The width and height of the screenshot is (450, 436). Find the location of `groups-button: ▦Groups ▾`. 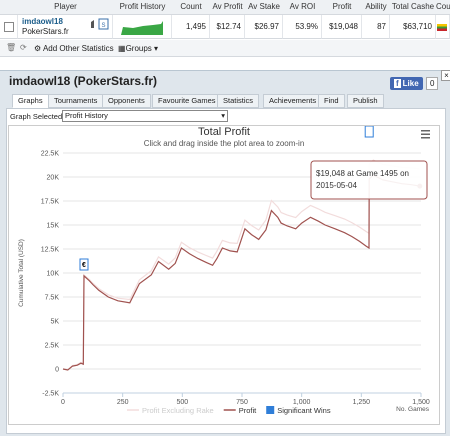

groups-button: ▦Groups ▾ is located at coordinates (138, 48).